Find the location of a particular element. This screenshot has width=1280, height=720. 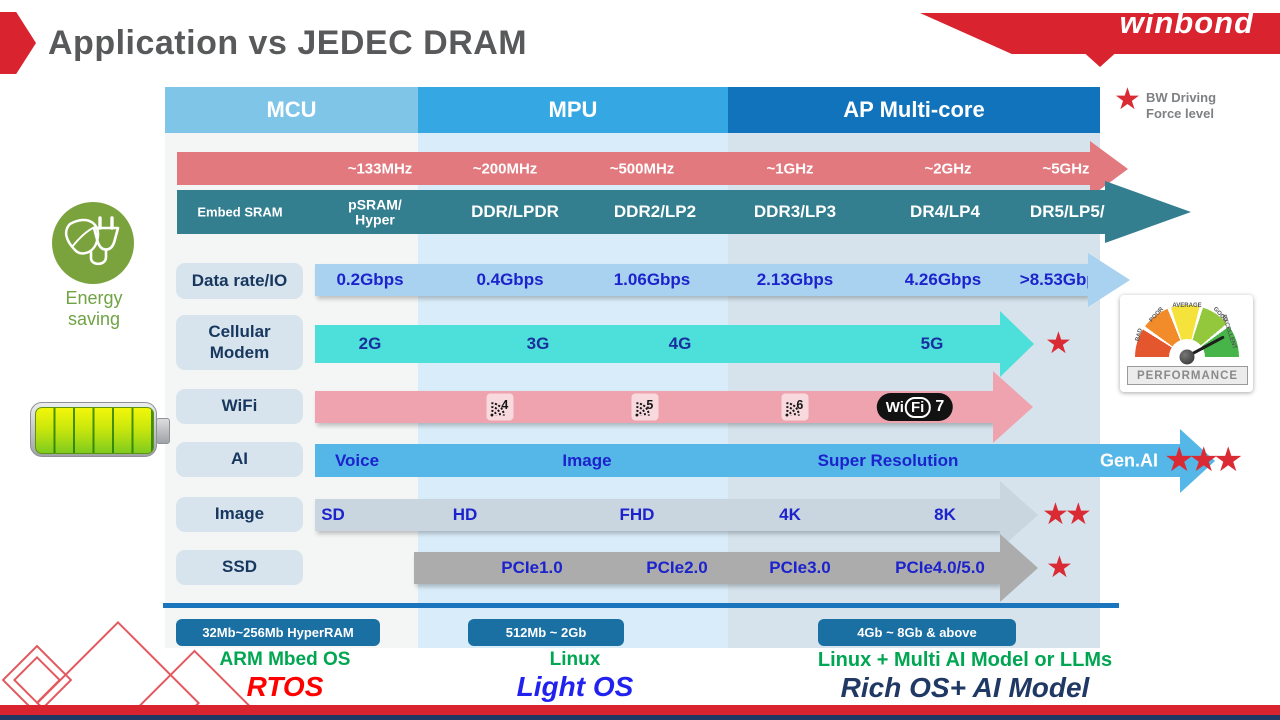

dram-label-embed-sram: Embed SRAM is located at coordinates (240, 212).